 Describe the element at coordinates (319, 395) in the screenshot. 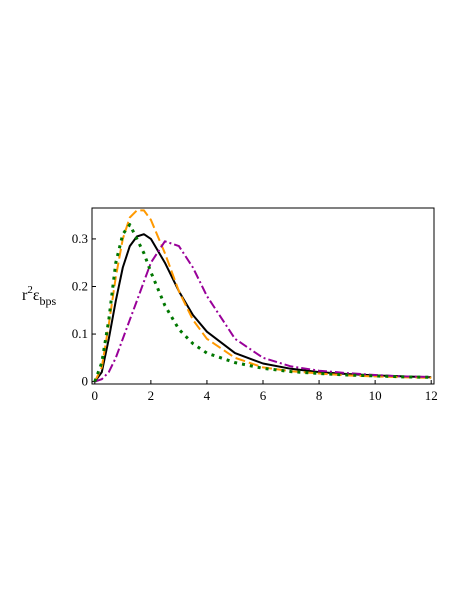

I see `x-tick-label: 8` at that location.